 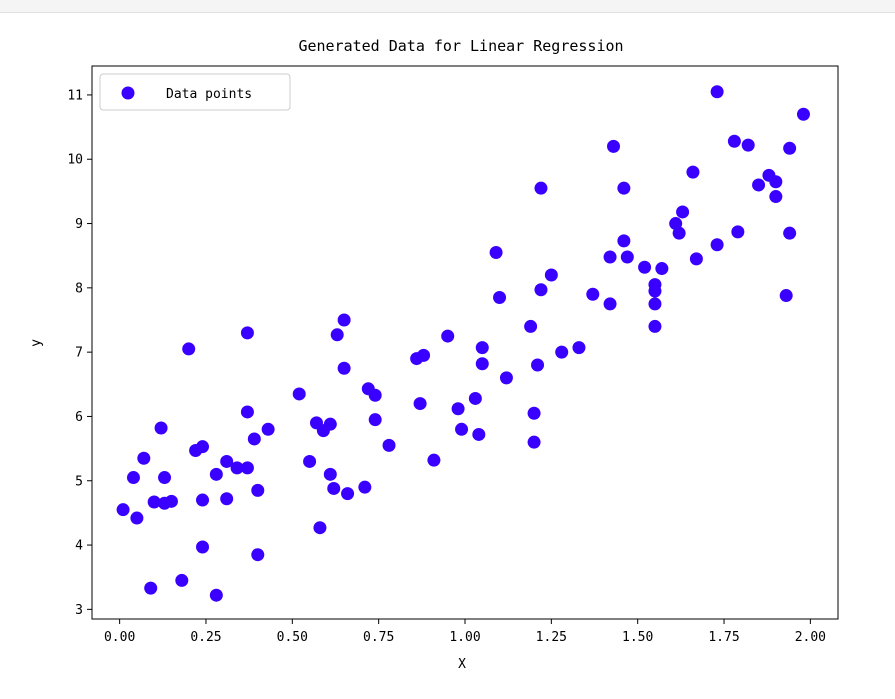 What do you see at coordinates (209, 94) in the screenshot?
I see `legend-label: Data points` at bounding box center [209, 94].